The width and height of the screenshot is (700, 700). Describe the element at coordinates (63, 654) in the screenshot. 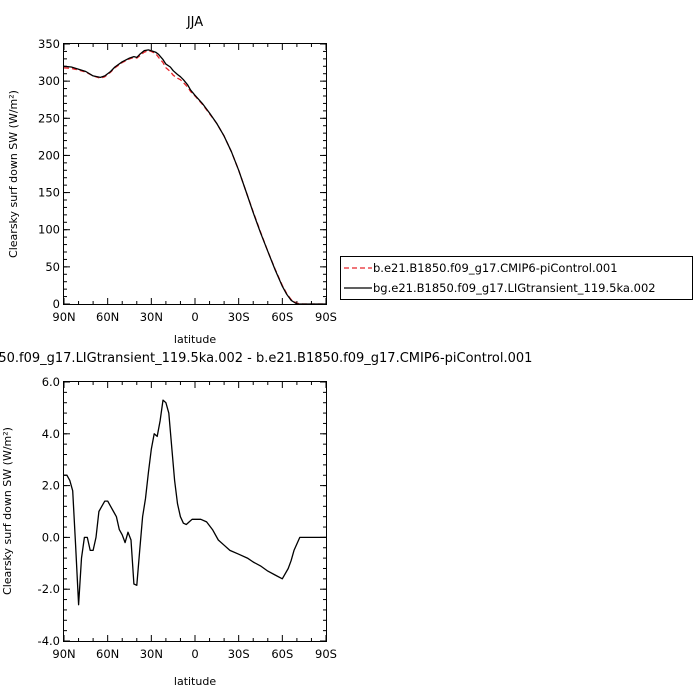

I see `bottom-x-tick-label: 90N` at that location.